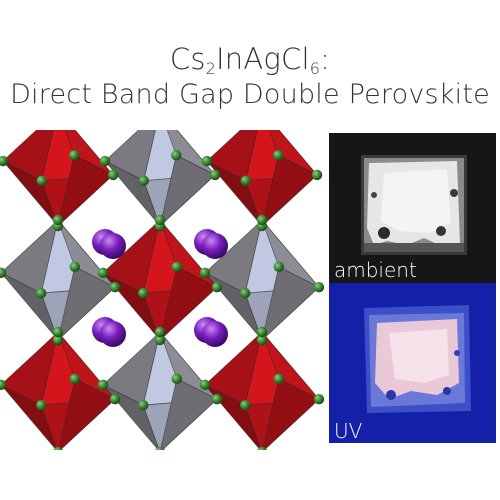  What do you see at coordinates (250, 60) in the screenshot?
I see `title-formula: Cs2InAgCl6:` at bounding box center [250, 60].